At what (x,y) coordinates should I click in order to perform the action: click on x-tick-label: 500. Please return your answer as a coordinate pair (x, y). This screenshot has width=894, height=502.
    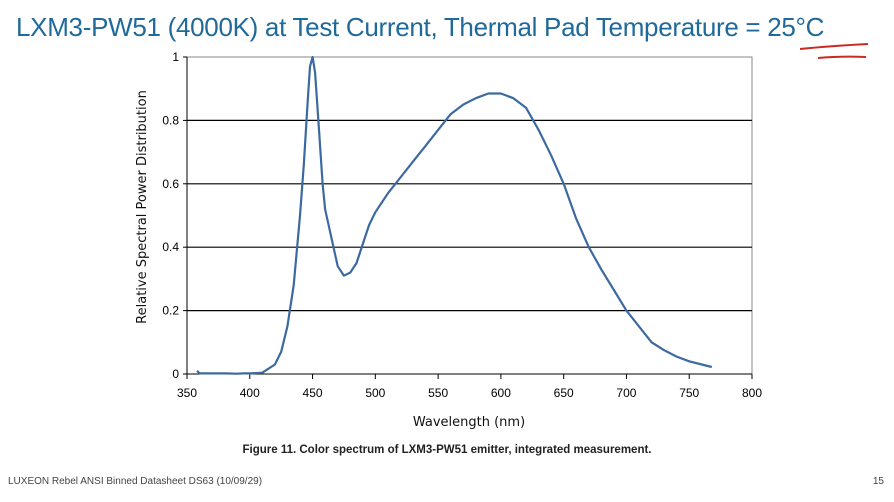
    Looking at the image, I should click on (375, 393).